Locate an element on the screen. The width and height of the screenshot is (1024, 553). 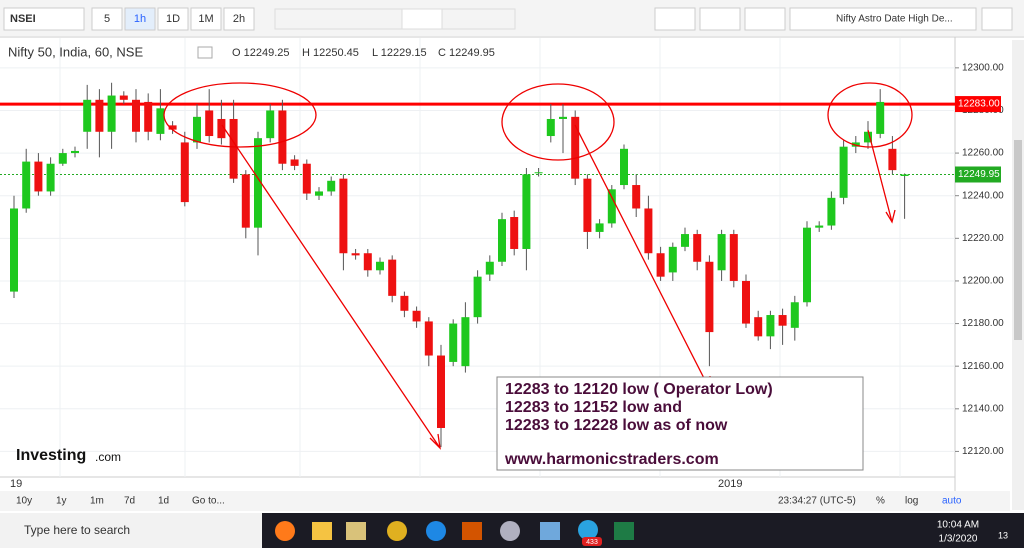
range-button: 1y is located at coordinates (61, 501).